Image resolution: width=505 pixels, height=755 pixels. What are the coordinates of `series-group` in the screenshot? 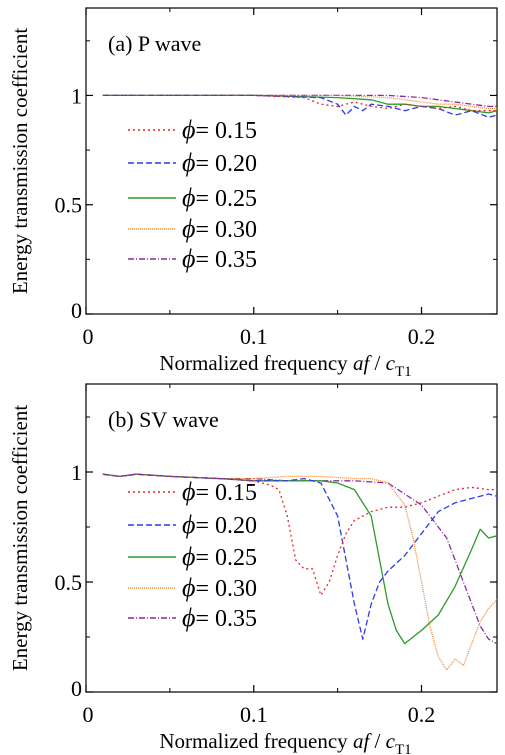 It's located at (299, 106).